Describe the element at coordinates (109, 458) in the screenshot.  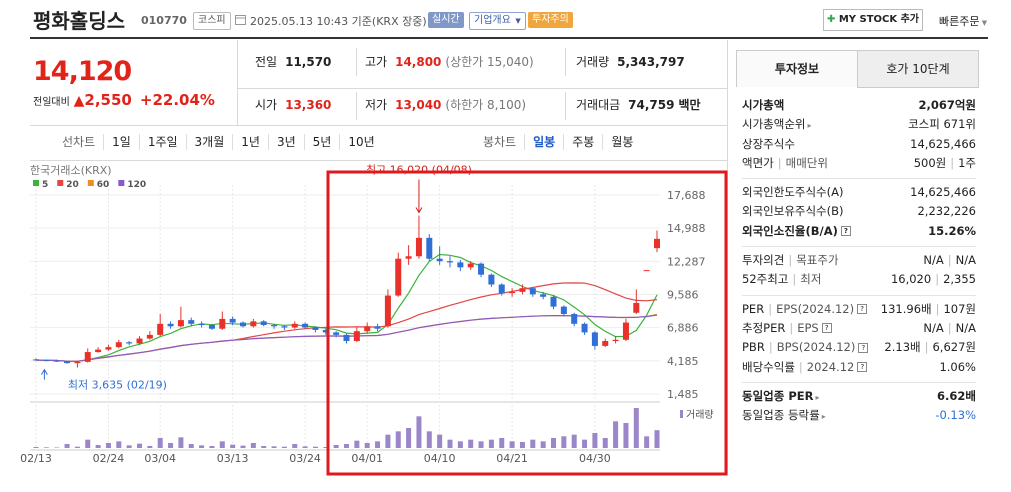
I see `x-tick-label: 02/24` at that location.